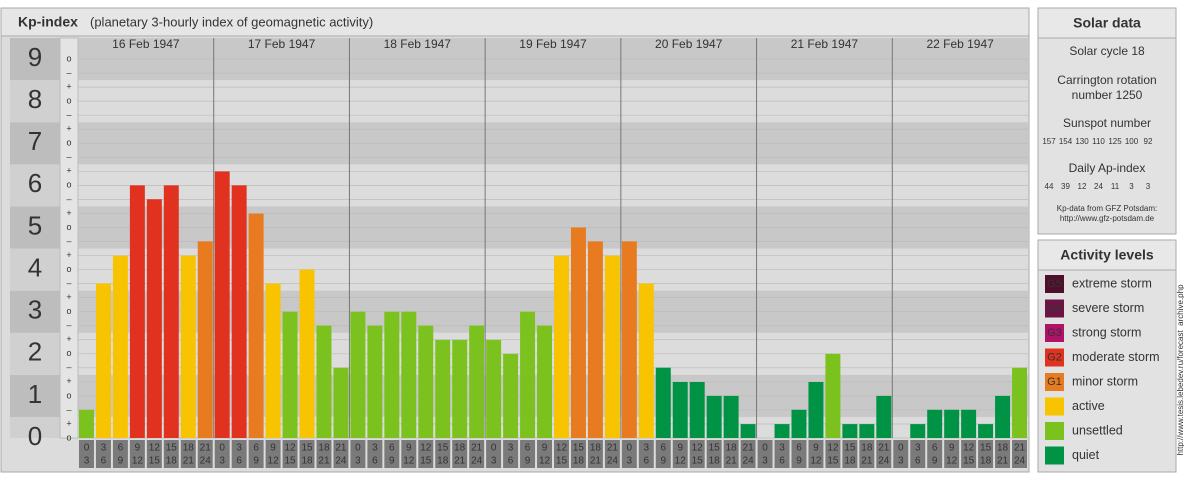  What do you see at coordinates (1148, 186) in the screenshot?
I see `ap-value: 3` at bounding box center [1148, 186].